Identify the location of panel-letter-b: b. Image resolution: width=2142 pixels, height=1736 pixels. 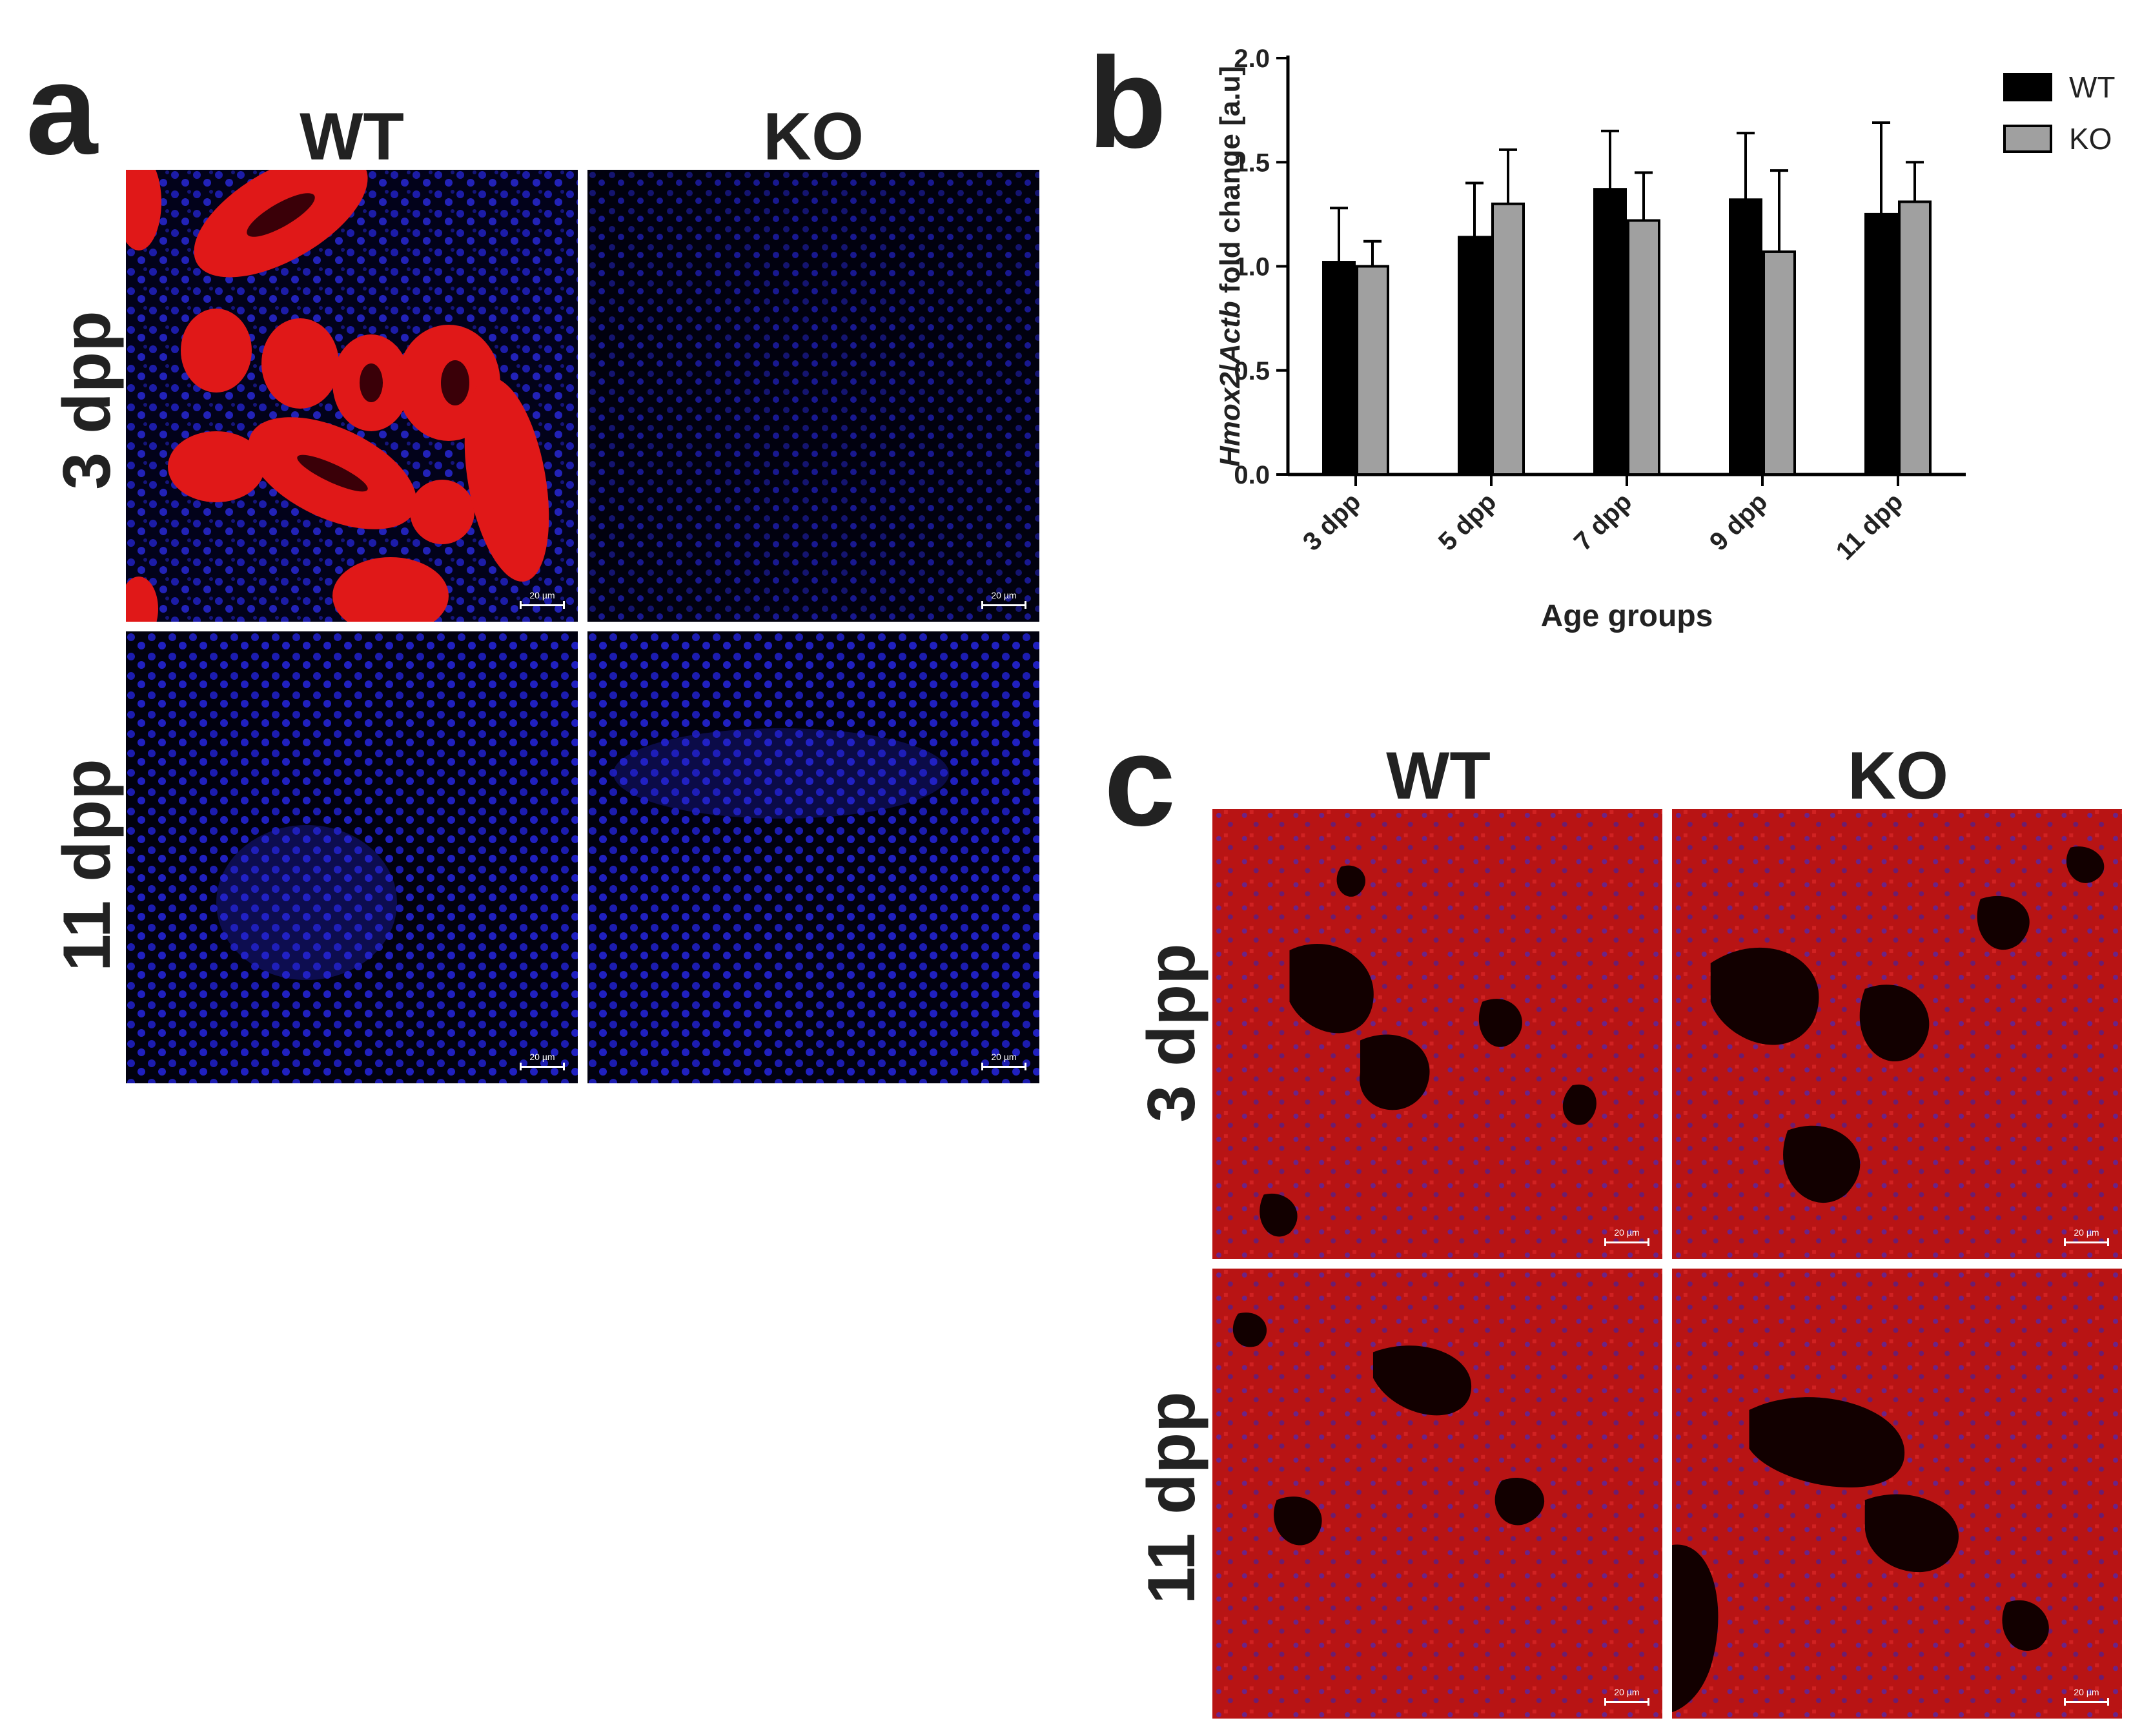
(1127, 103).